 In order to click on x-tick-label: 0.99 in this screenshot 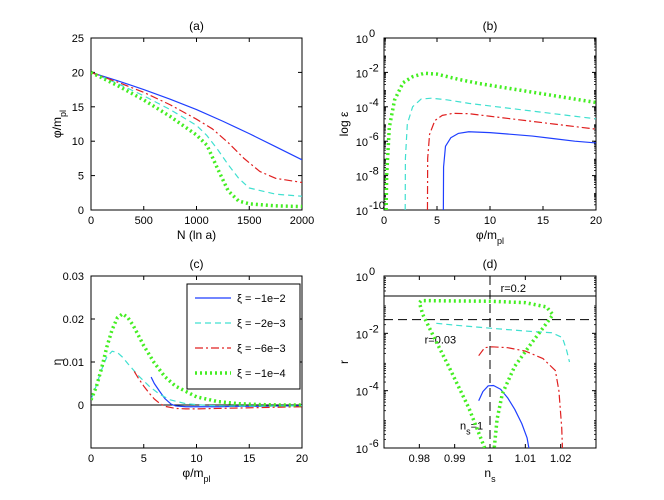, I will do `click(454, 459)`.